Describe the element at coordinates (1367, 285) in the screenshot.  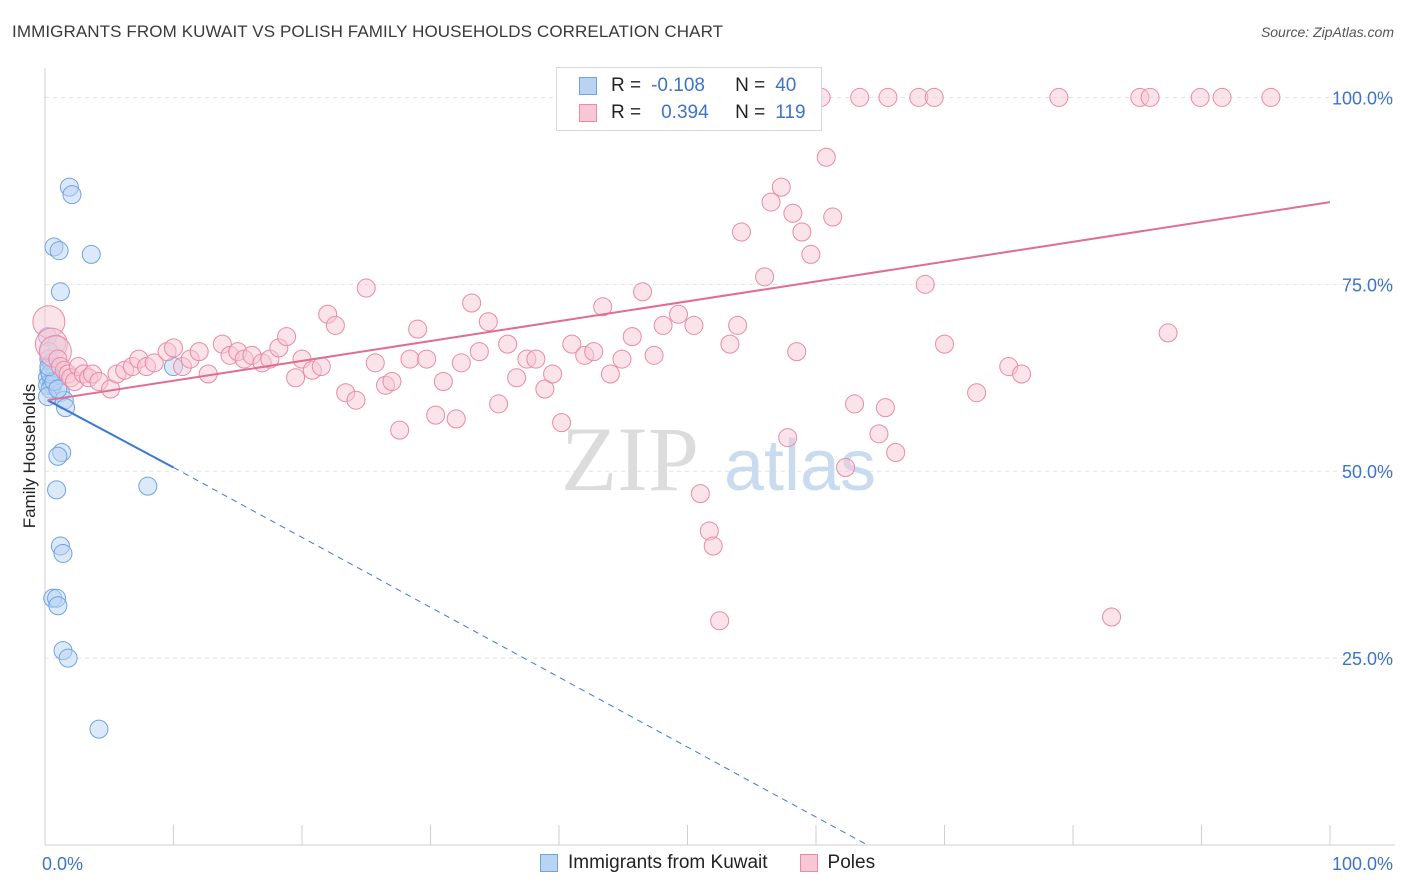
I see `y-tick-label: 75.0%` at that location.